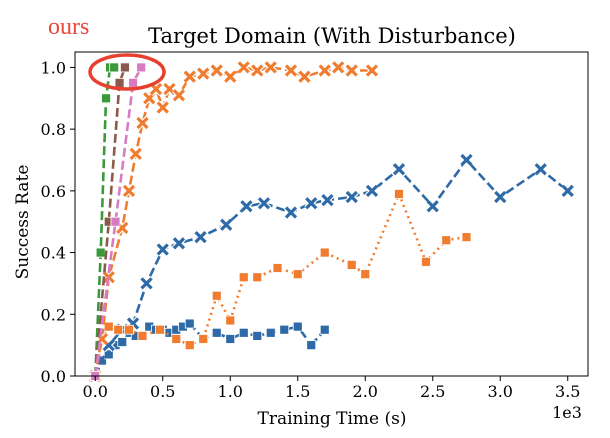  I want to click on y-tick-label: 0.4, so click(53, 253).